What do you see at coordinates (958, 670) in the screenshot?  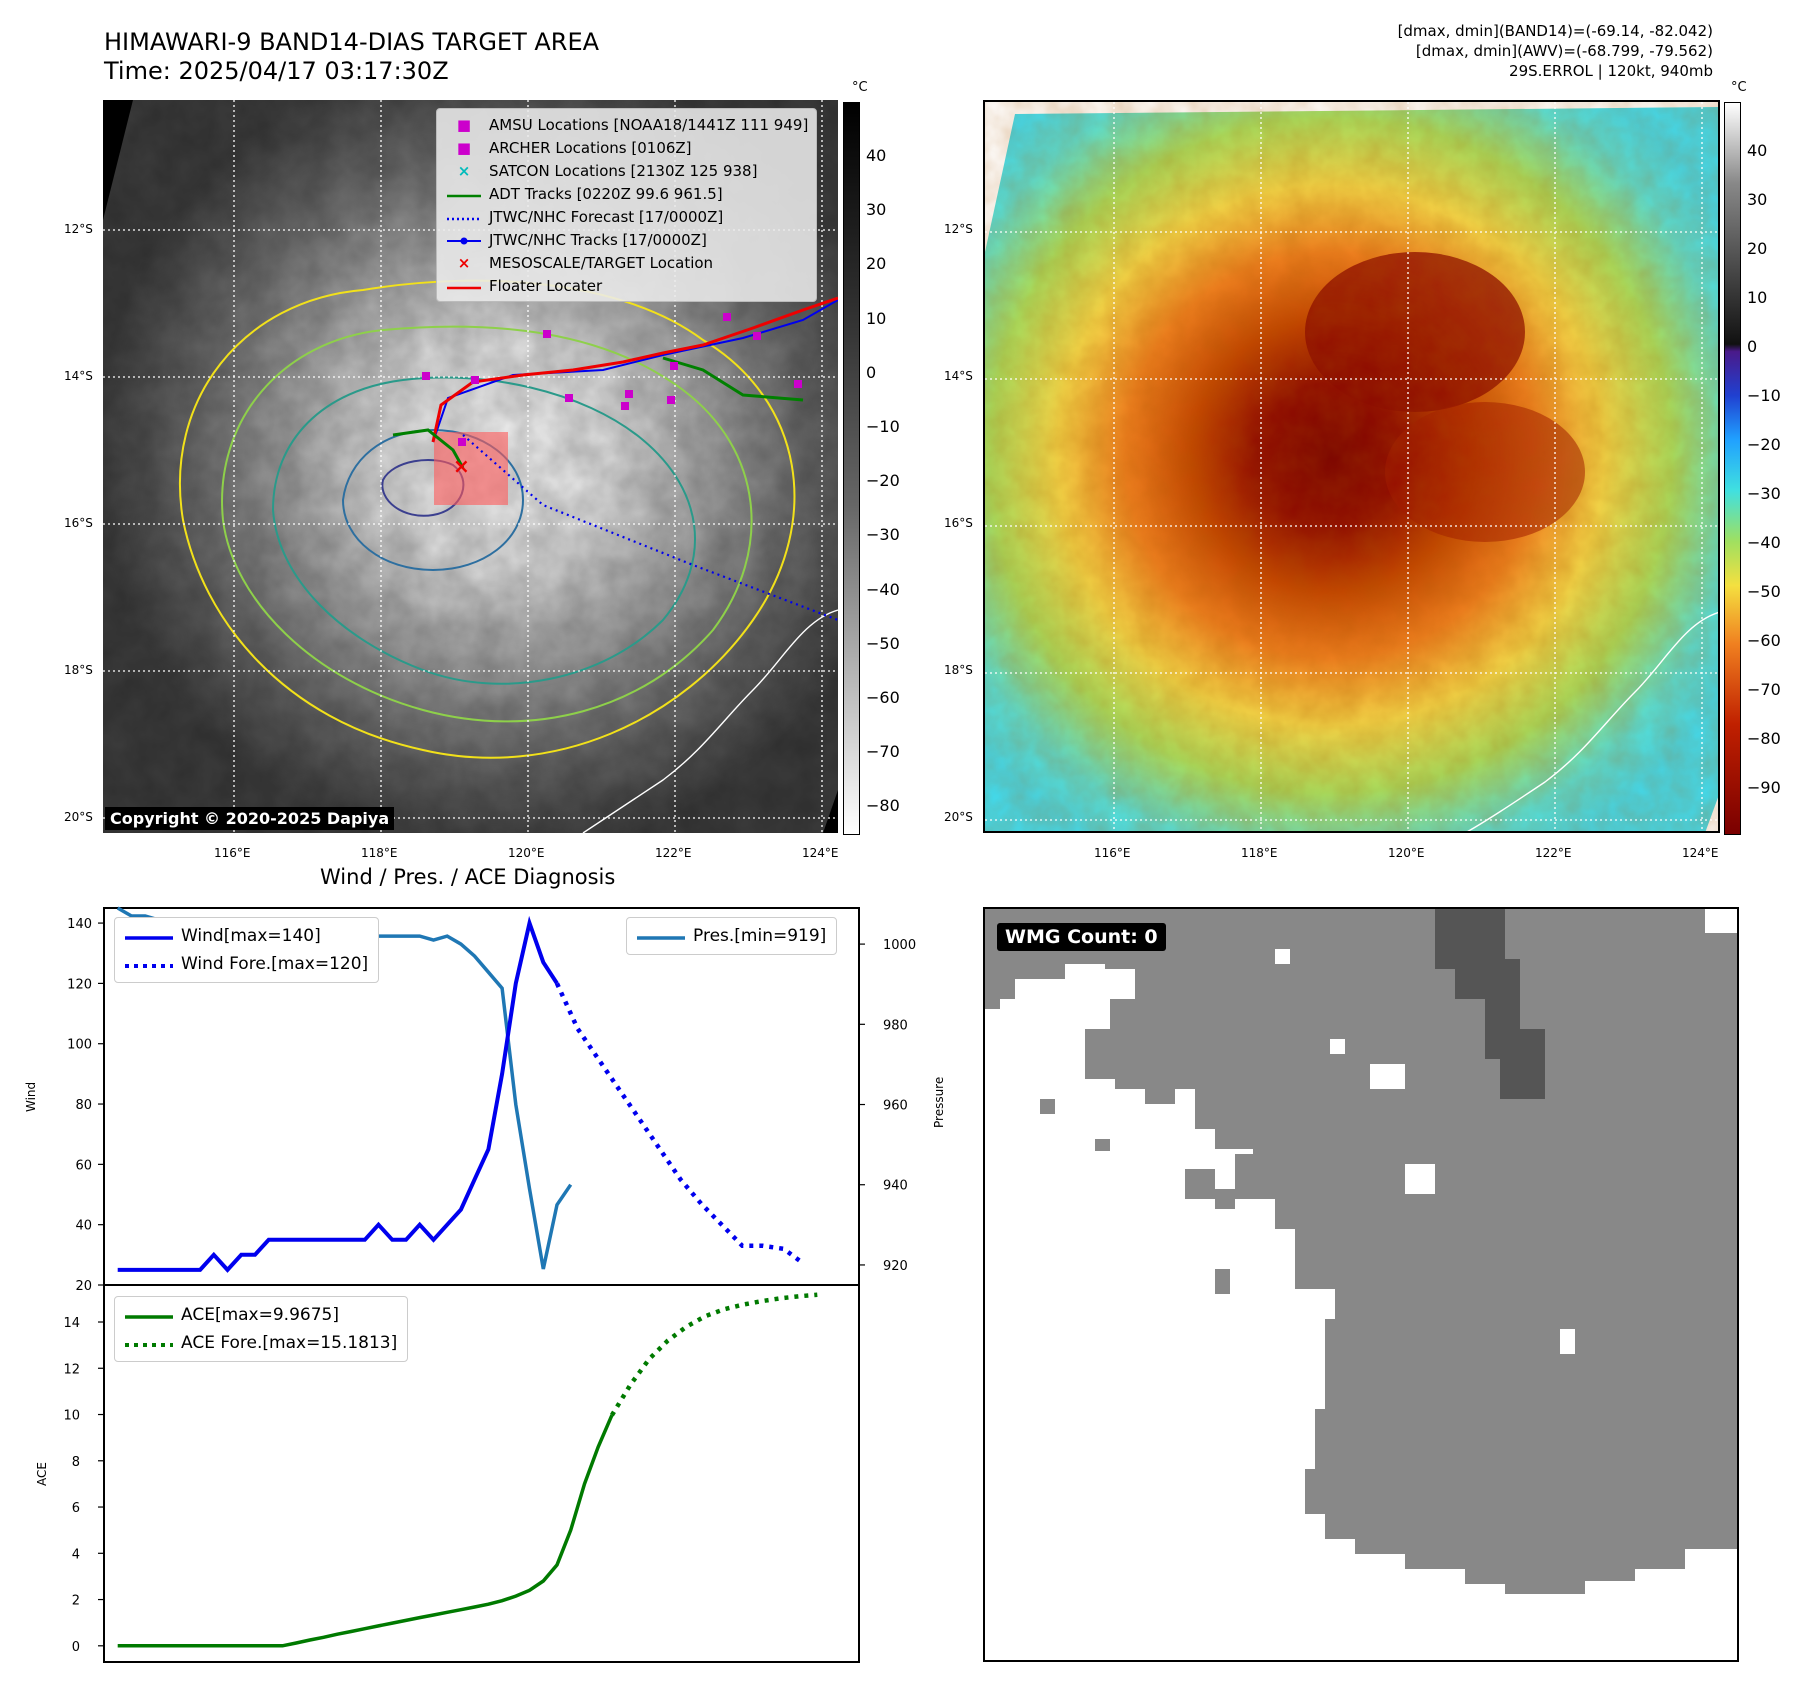 I see `lat-label: 18°S` at bounding box center [958, 670].